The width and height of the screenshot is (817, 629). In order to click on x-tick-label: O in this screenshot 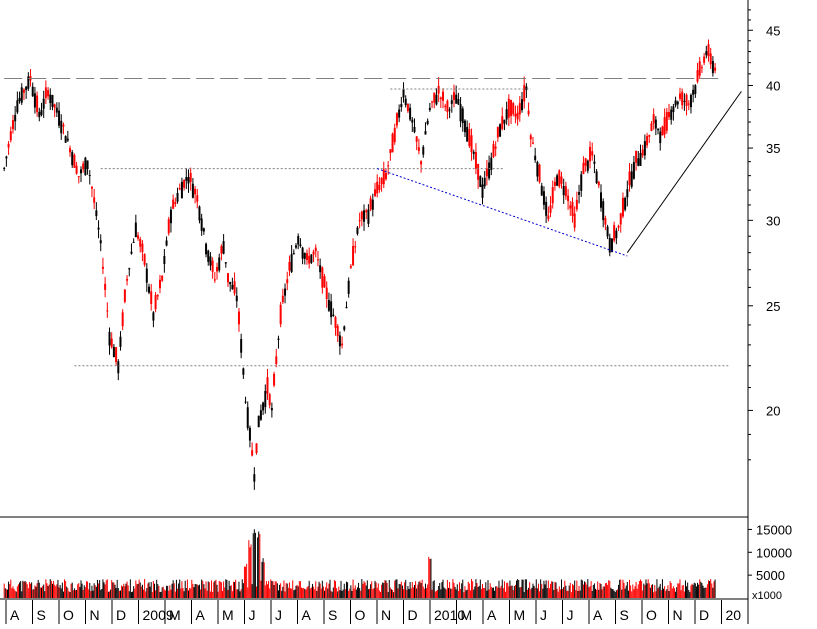, I will do `click(651, 615)`.